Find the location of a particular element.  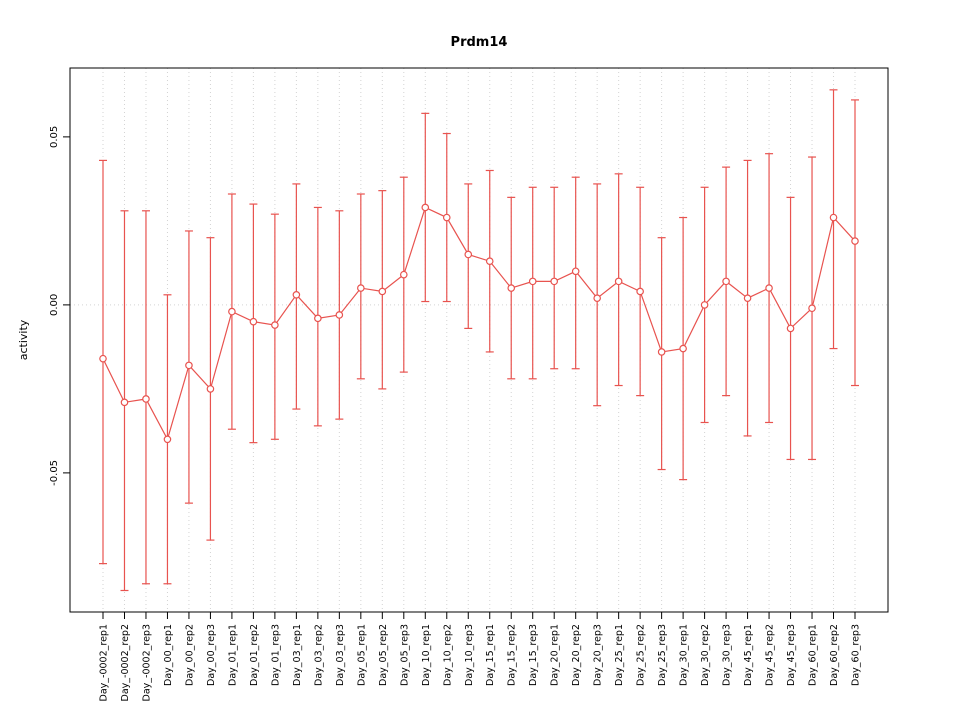

x-tick-label: Day_01_rep1 is located at coordinates (232, 655).